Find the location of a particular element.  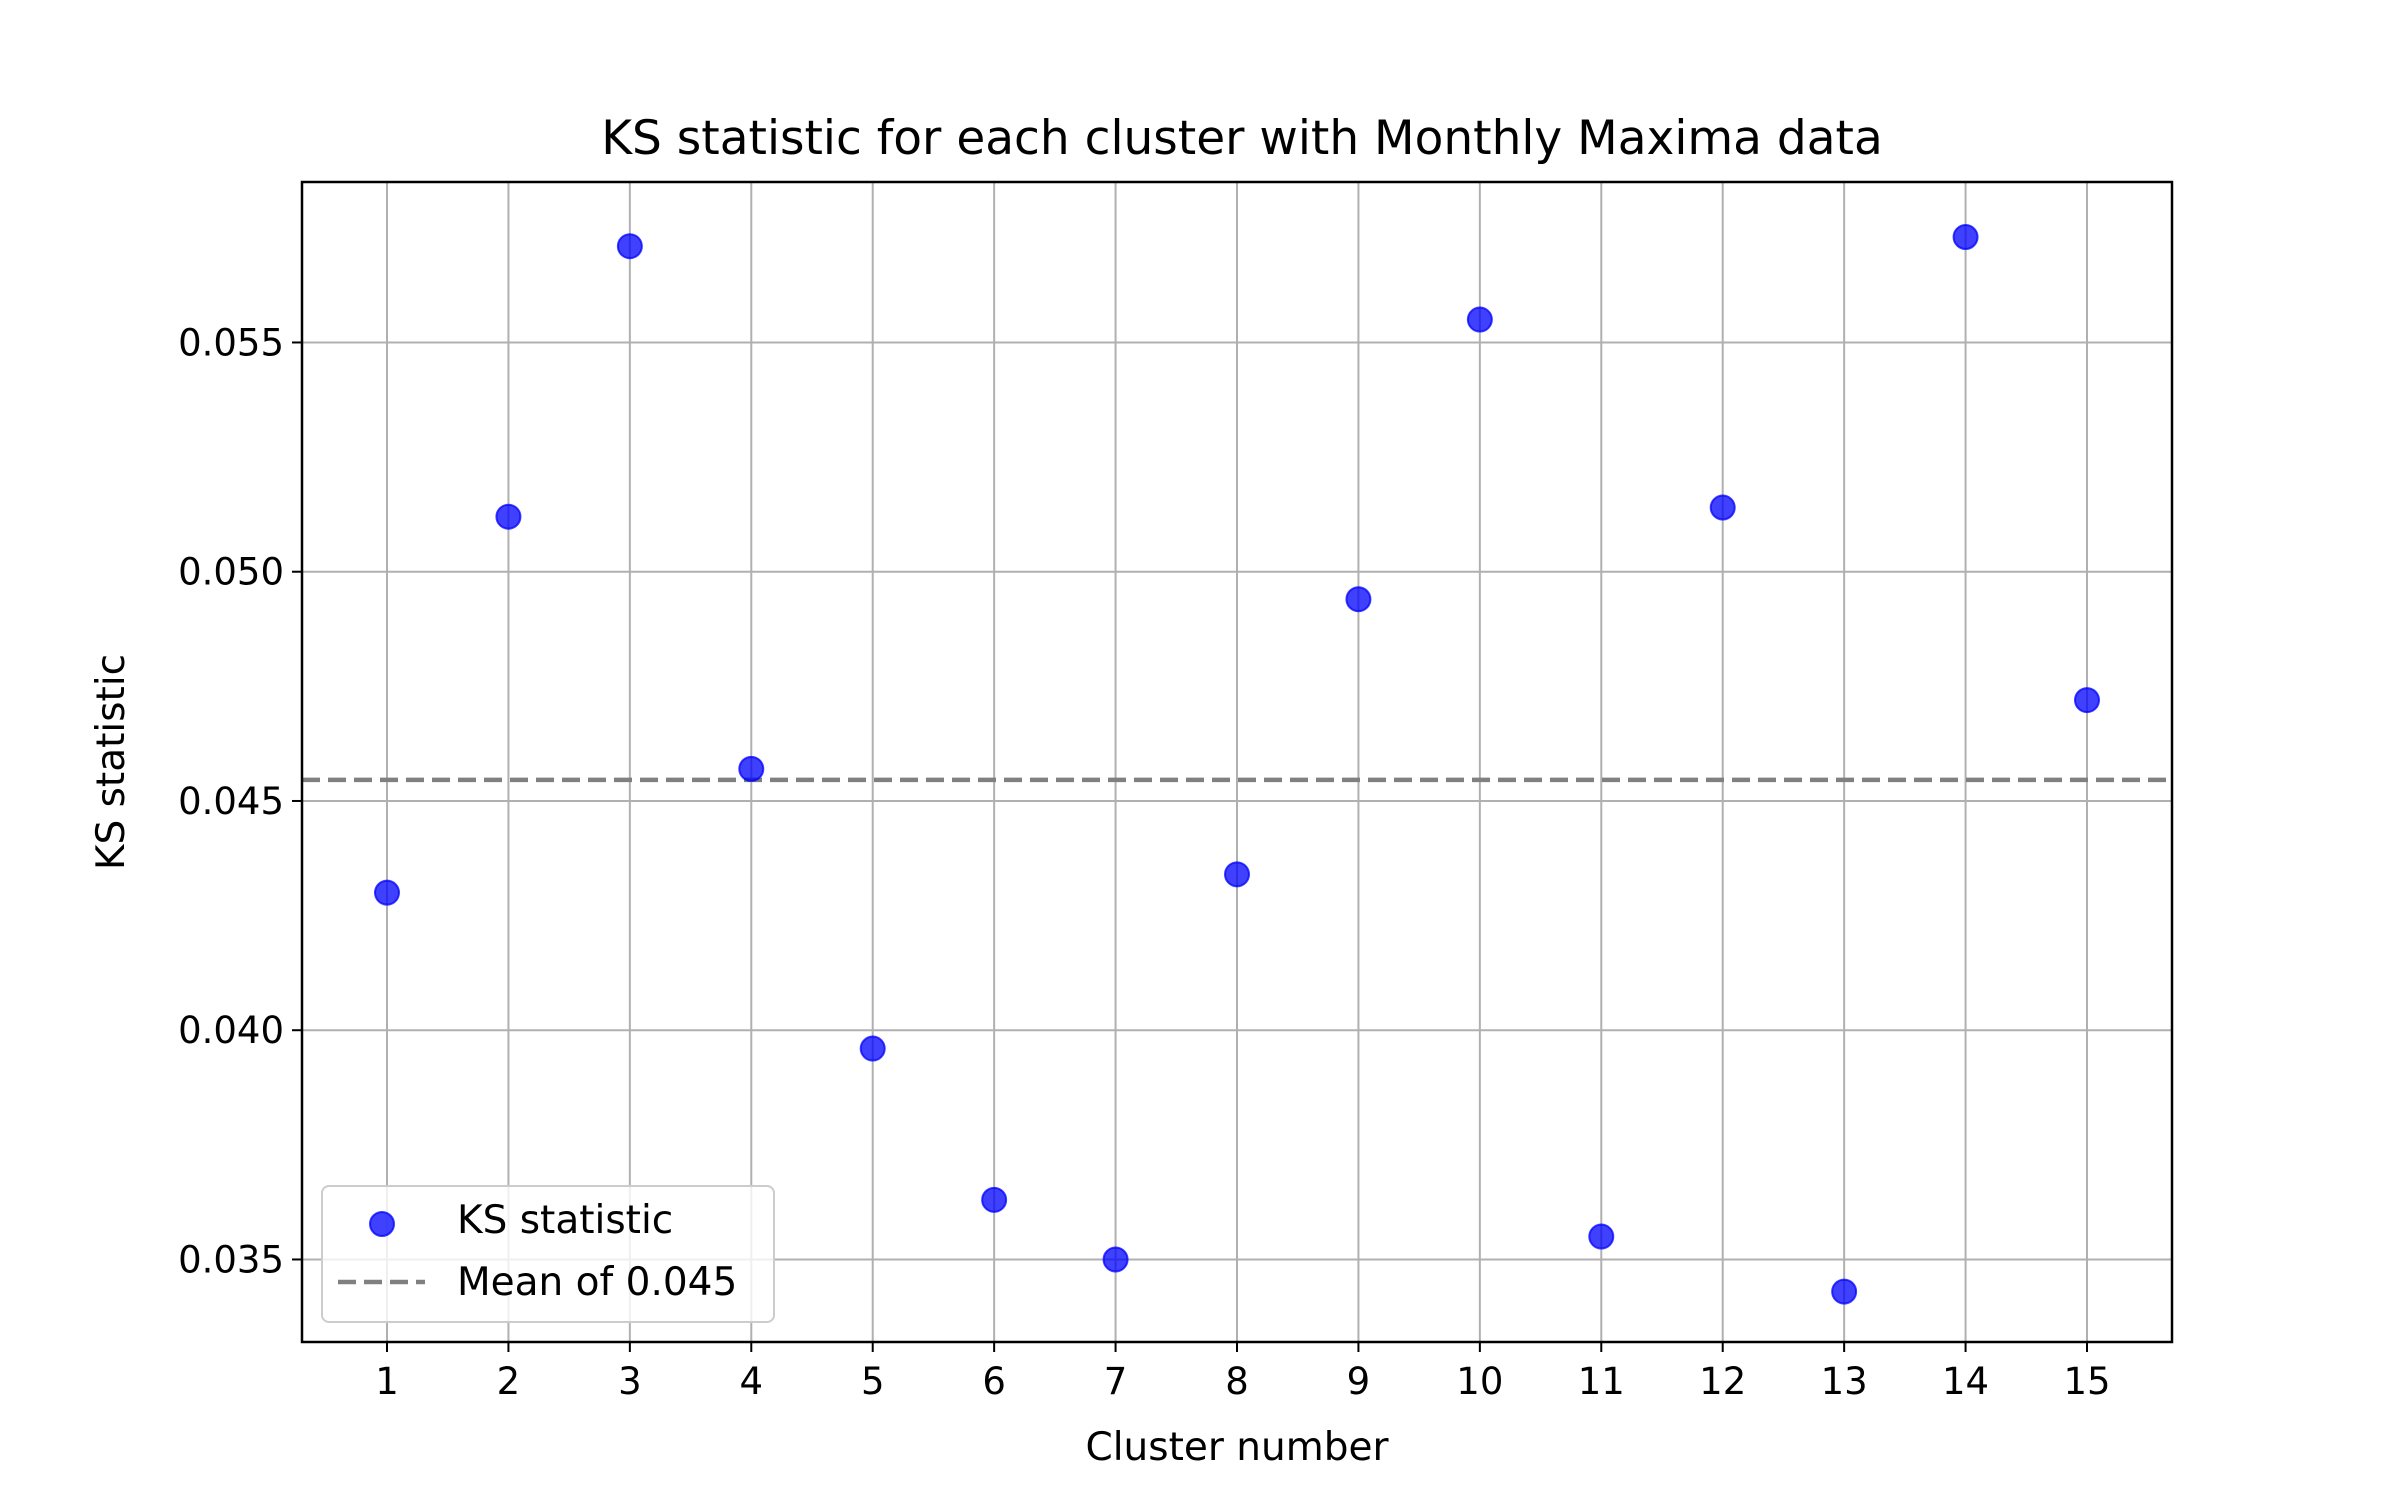

legend-marker-ks-statistic is located at coordinates (382, 1224).